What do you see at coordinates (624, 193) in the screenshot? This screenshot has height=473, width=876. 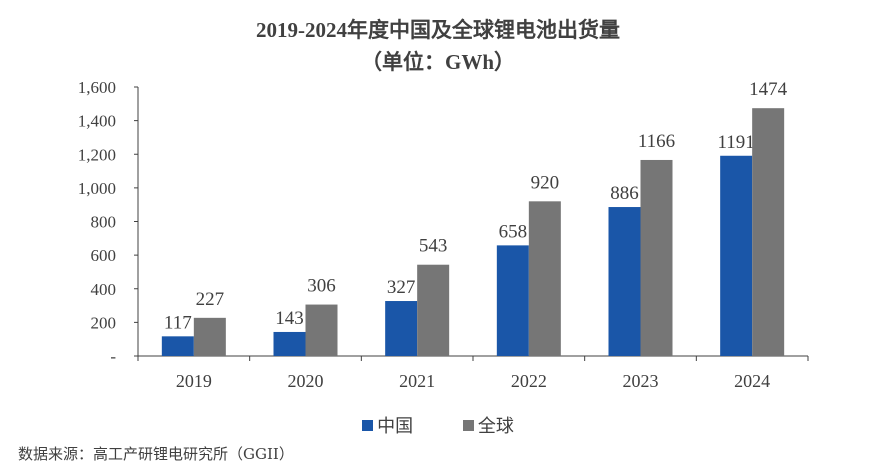 I see `data-label: 886` at bounding box center [624, 193].